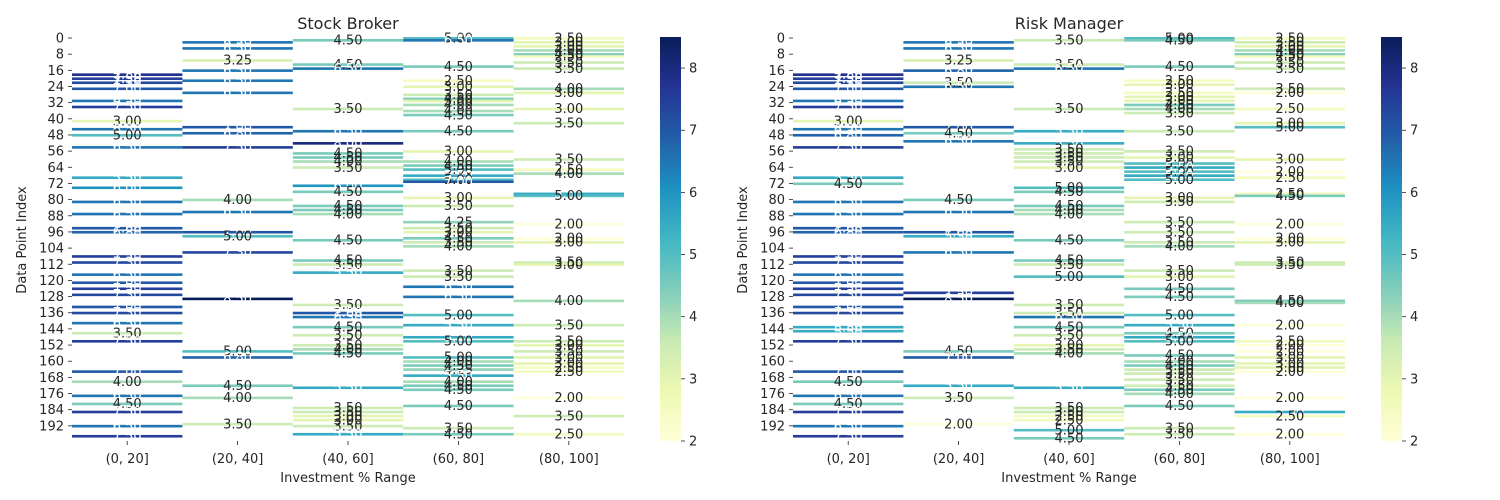 This screenshot has width=1500, height=500. Describe the element at coordinates (348, 186) in the screenshot. I see `cell-value-label: 6.00` at that location.